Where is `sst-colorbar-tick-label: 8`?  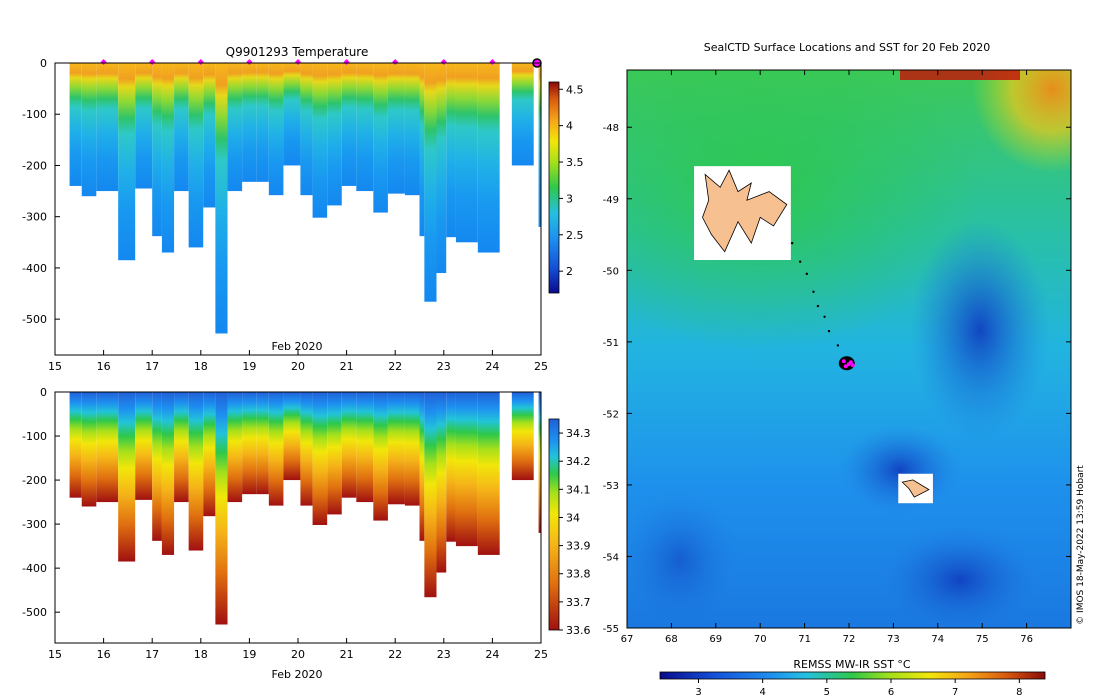
sst-colorbar-tick-label: 8 is located at coordinates (1019, 692).